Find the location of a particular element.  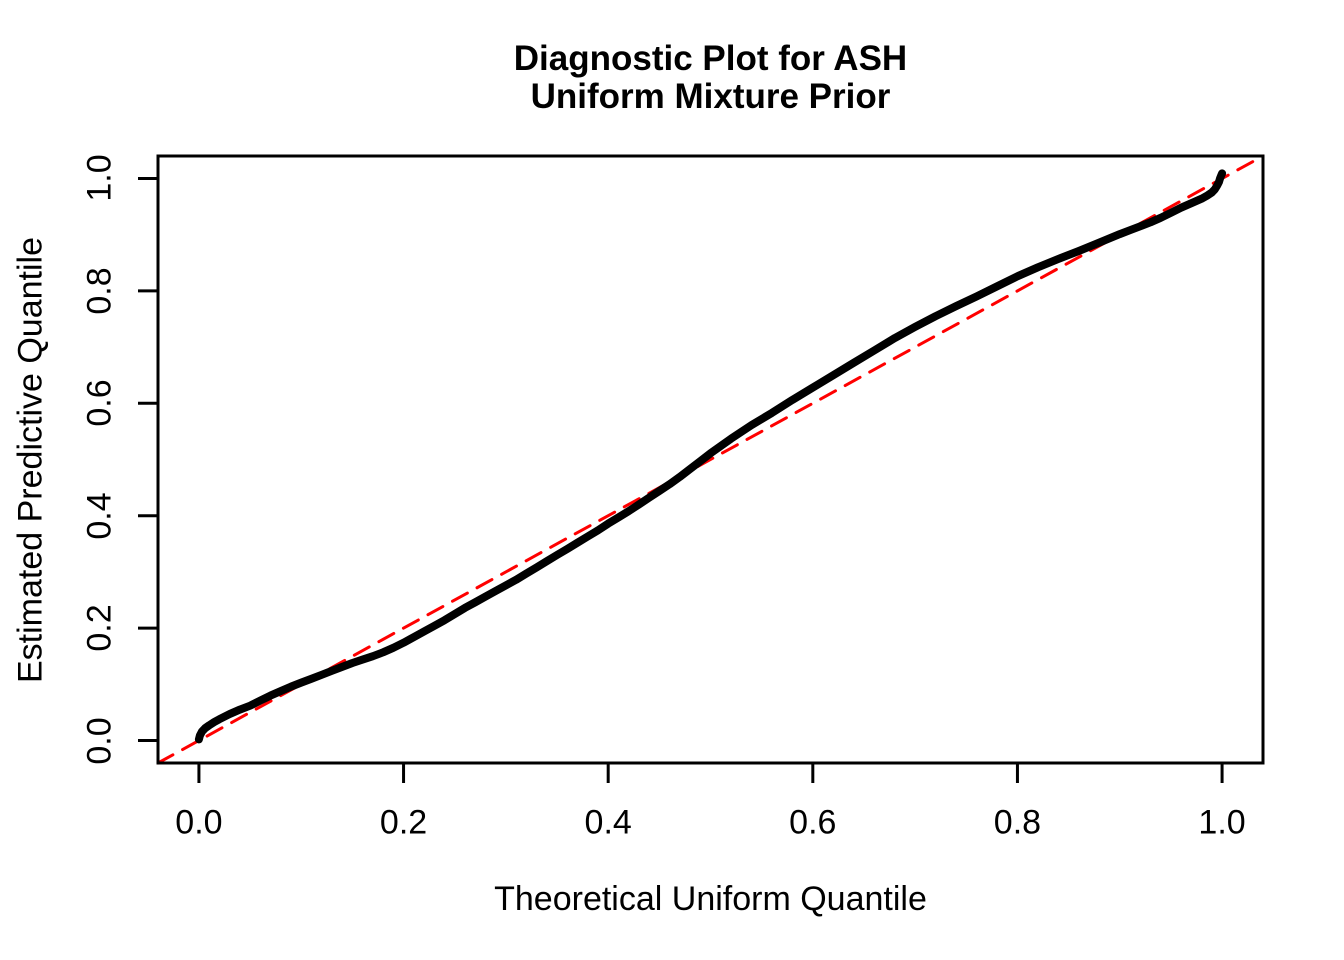

y-tick-label: 0.2 is located at coordinates (99, 628).